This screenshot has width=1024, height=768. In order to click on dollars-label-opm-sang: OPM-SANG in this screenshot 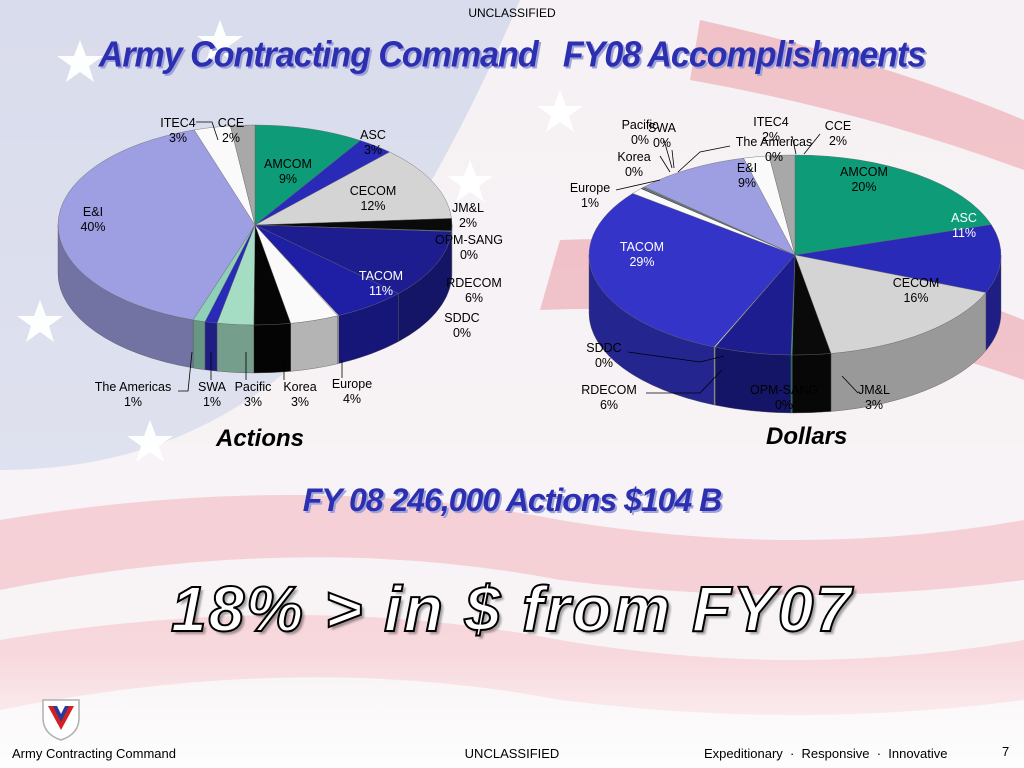, I will do `click(784, 390)`.